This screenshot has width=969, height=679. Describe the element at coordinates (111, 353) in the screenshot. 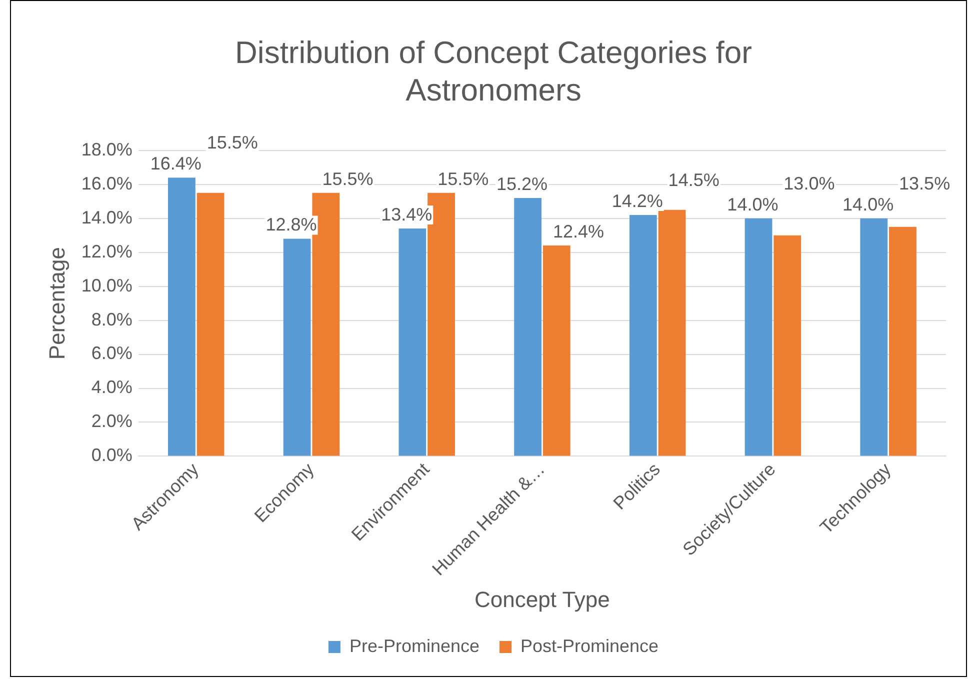

I see `y-tick-label: 6.0%` at that location.